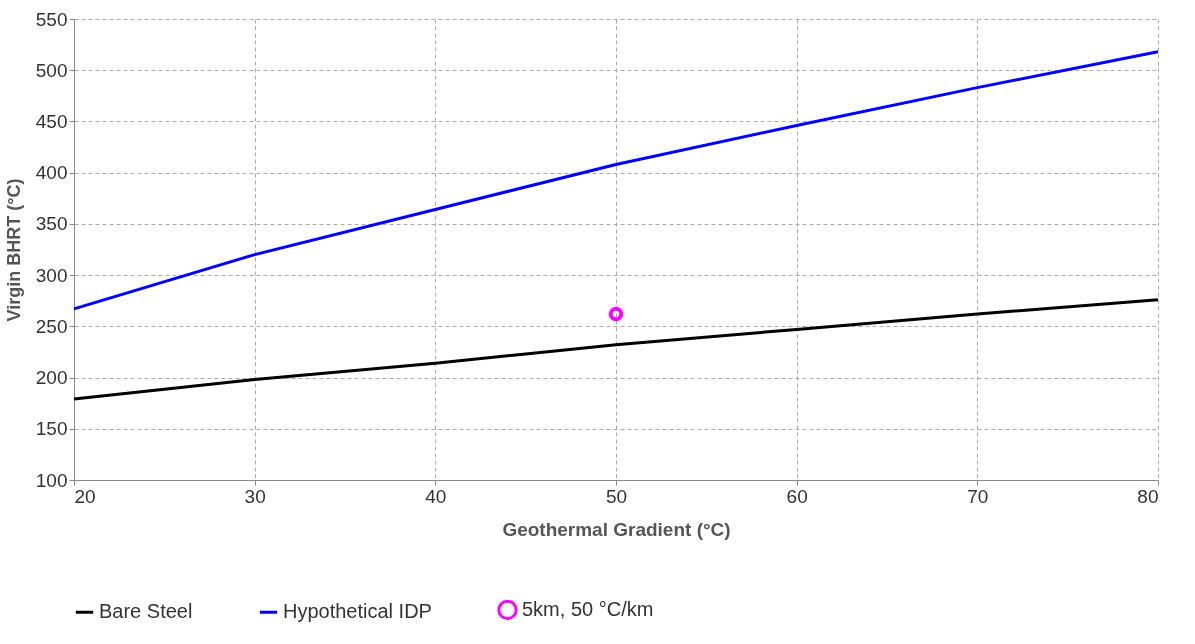 Image resolution: width=1195 pixels, height=644 pixels. I want to click on x-tick-label: 30, so click(255, 496).